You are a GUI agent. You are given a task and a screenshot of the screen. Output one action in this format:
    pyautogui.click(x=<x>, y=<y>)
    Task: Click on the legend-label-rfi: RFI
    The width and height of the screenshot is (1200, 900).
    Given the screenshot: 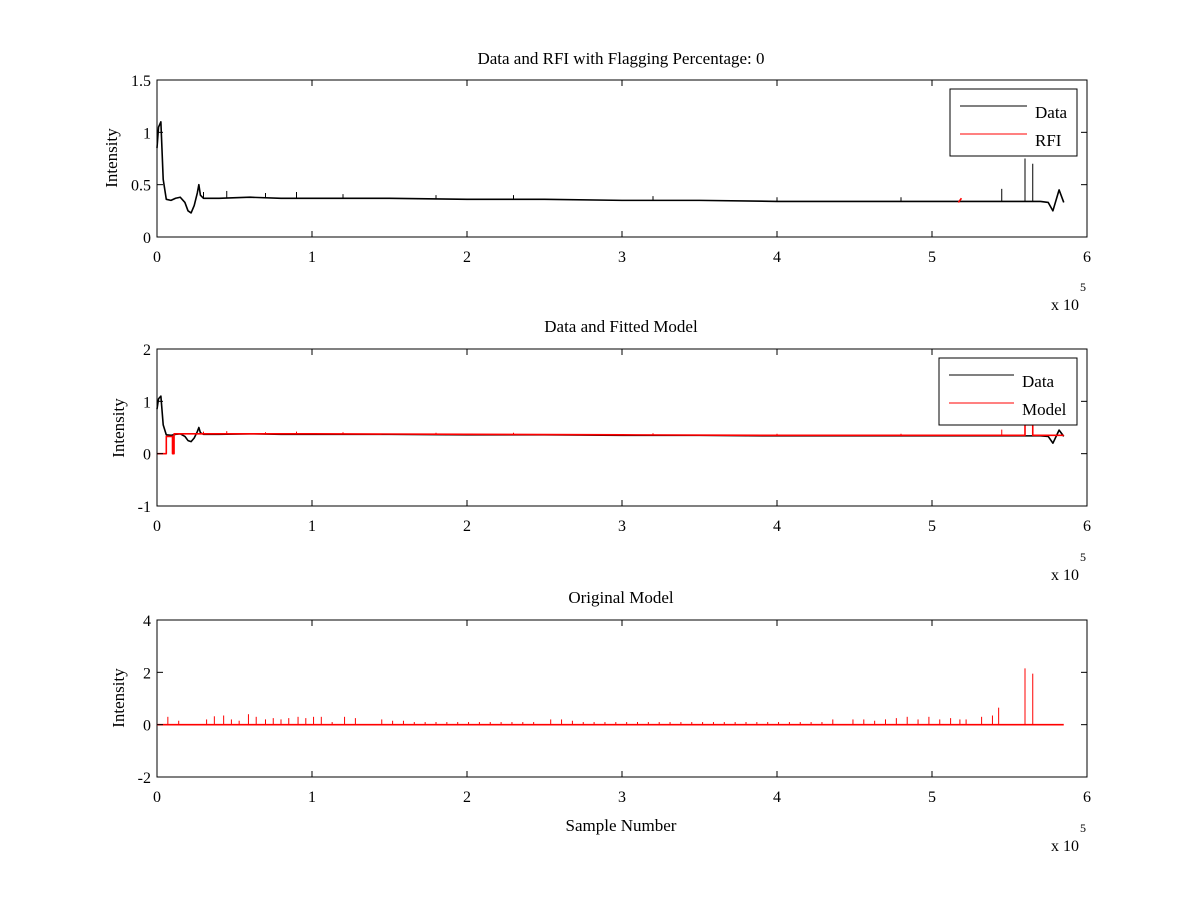 What is the action you would take?
    pyautogui.click(x=1048, y=140)
    